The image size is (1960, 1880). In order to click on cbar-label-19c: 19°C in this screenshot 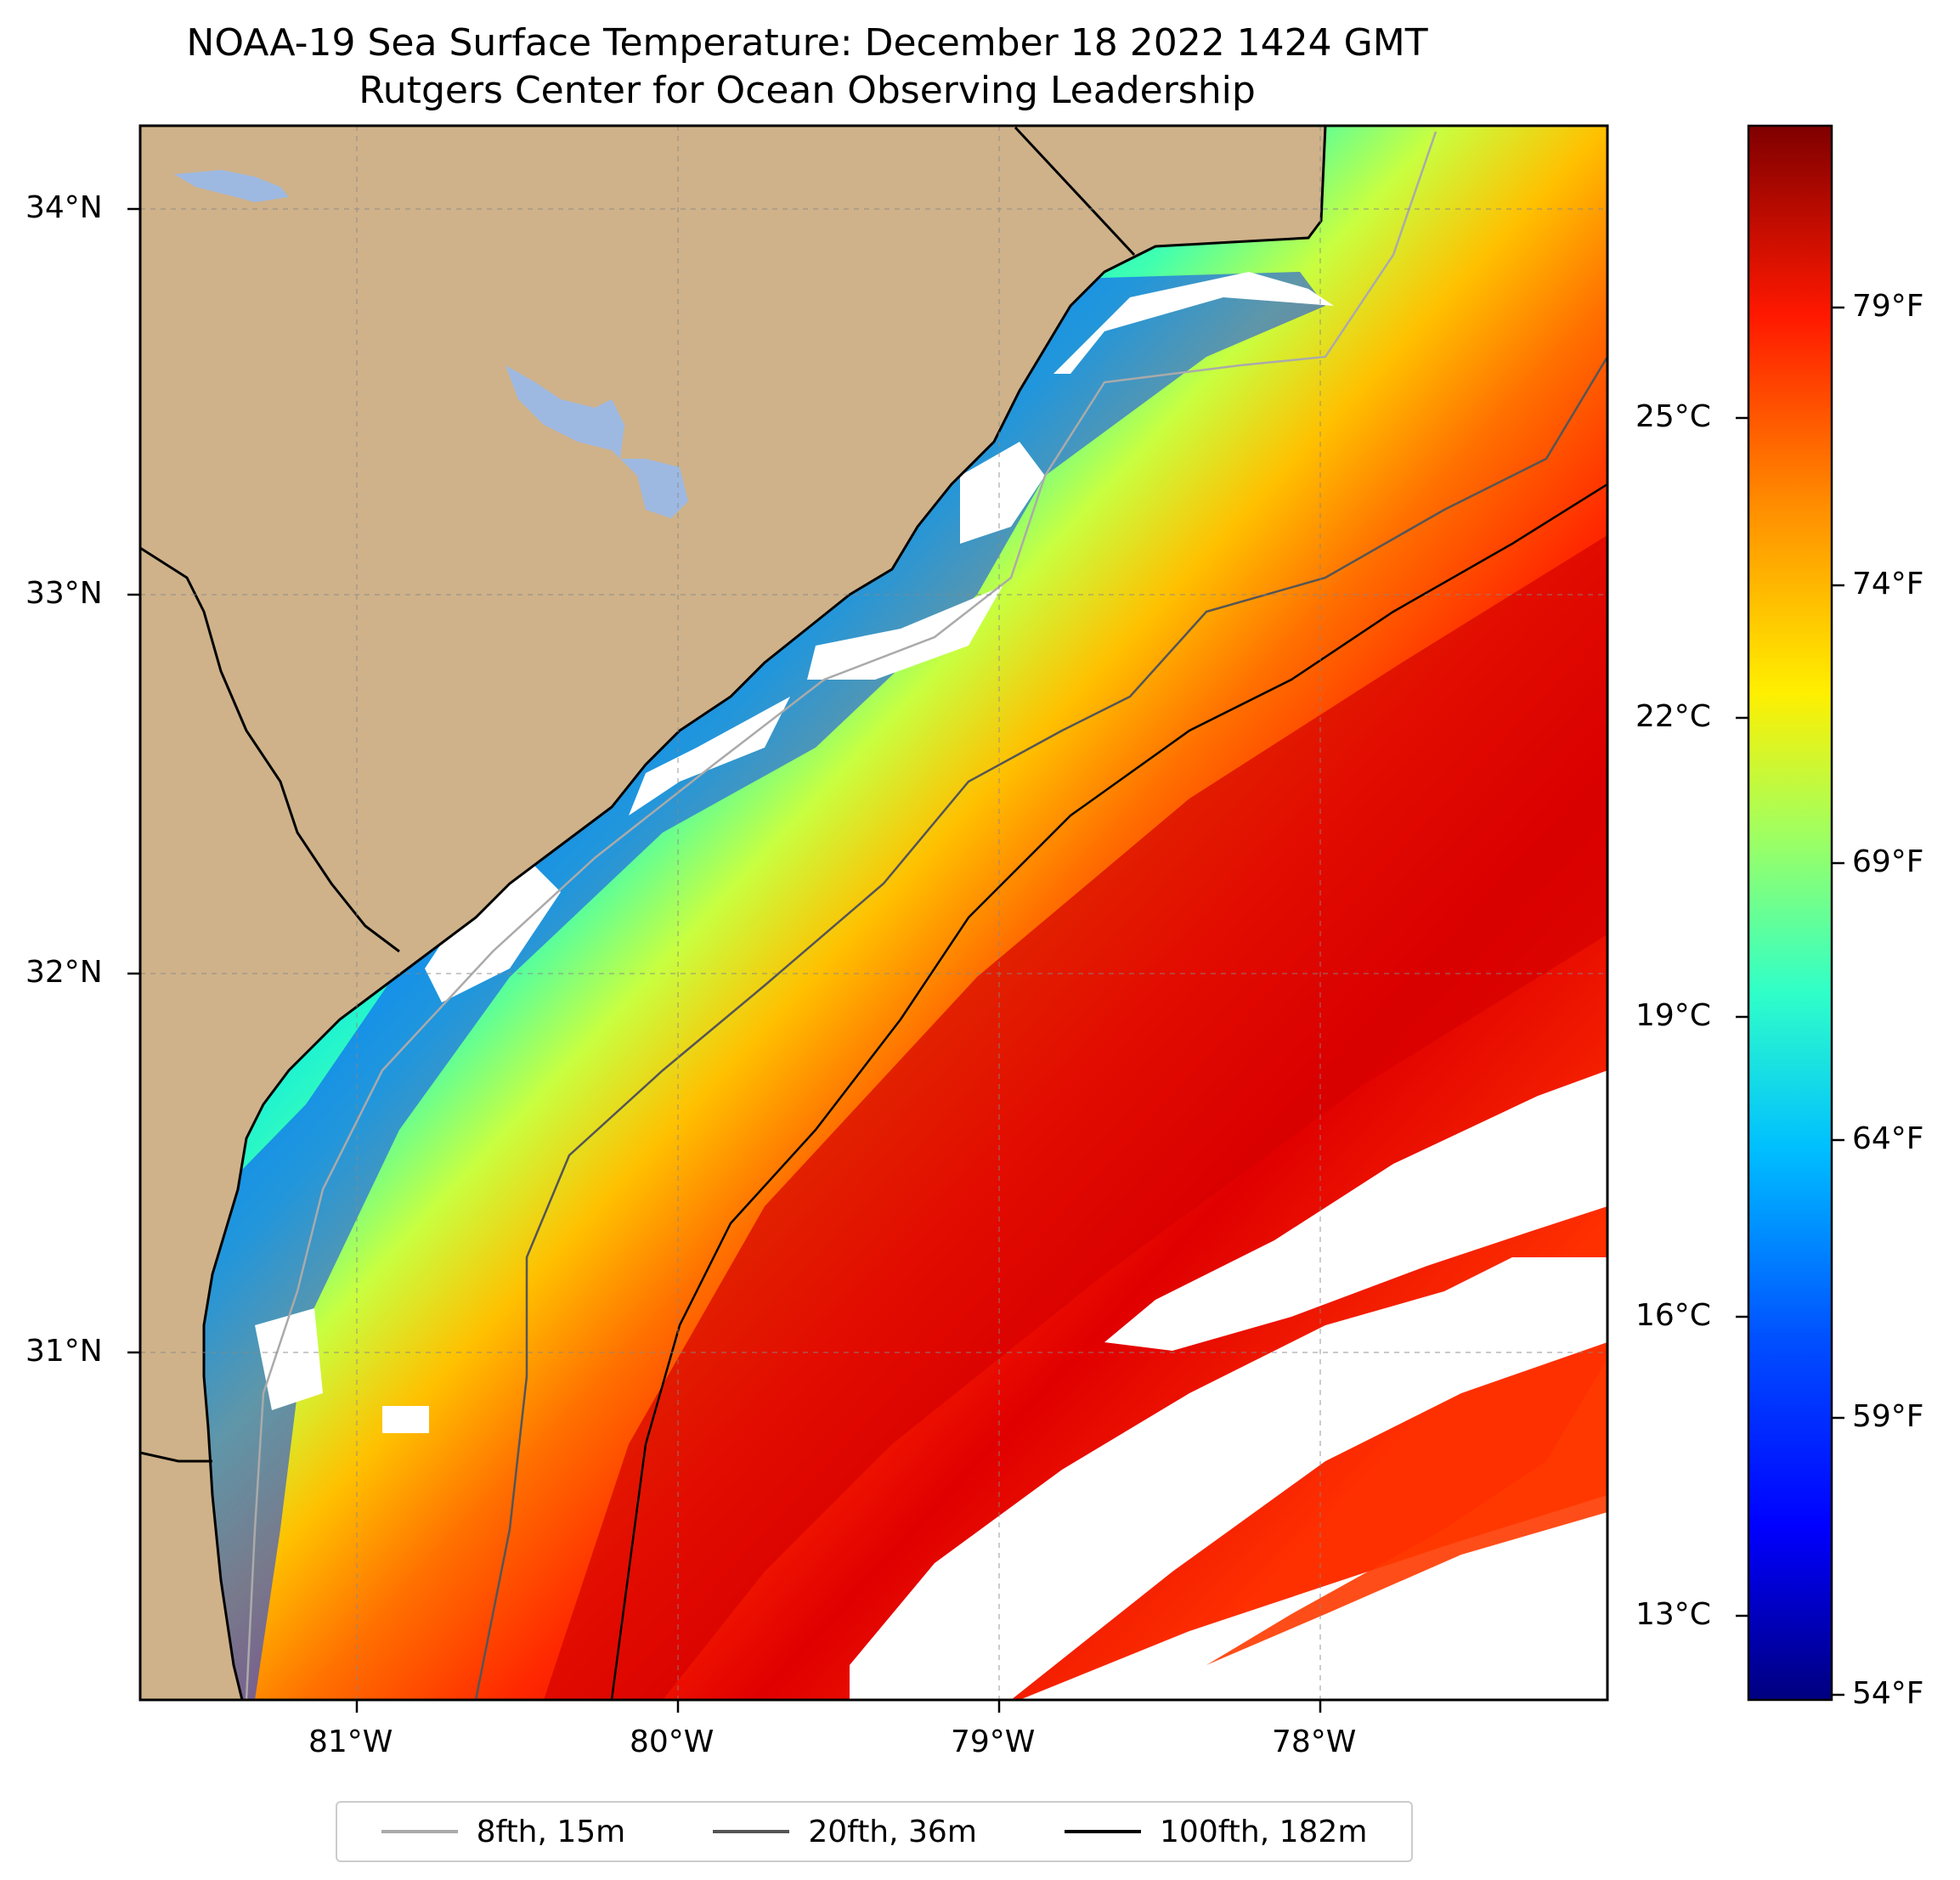, I will do `click(1673, 1015)`.